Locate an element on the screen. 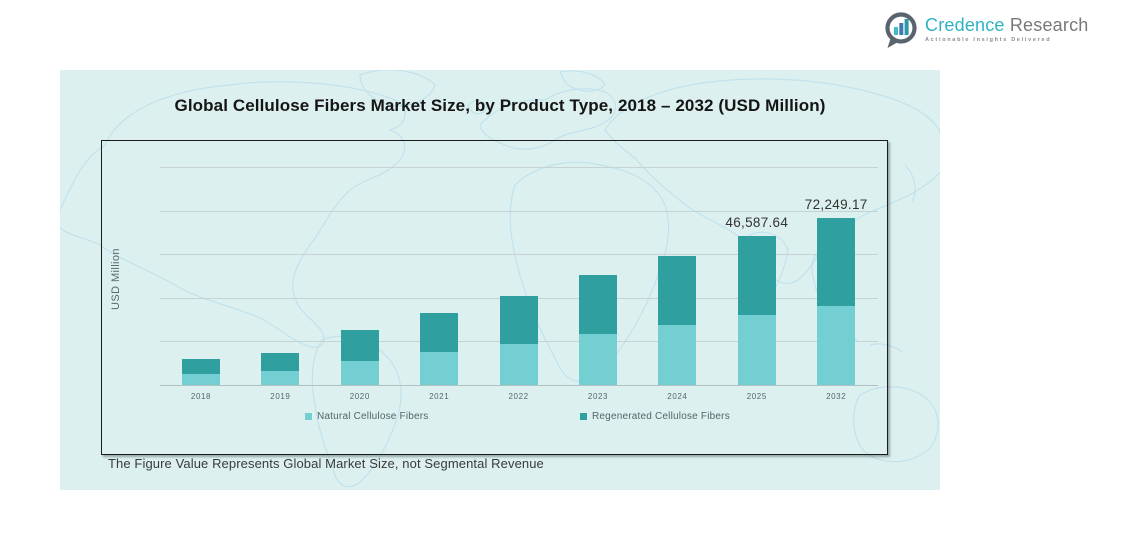  bar-regenerated-2032 is located at coordinates (836, 262).